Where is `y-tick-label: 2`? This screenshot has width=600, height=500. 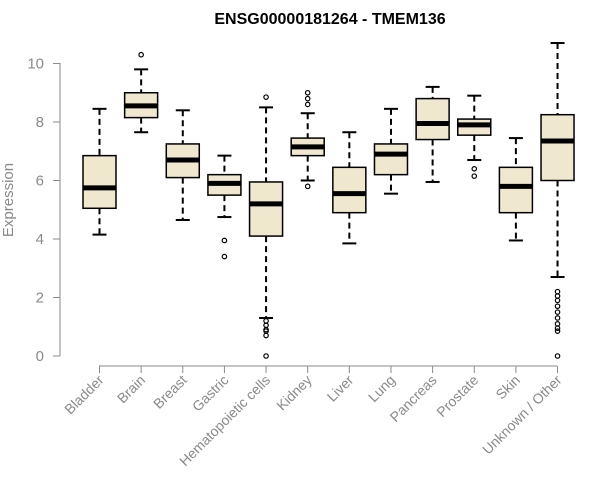
y-tick-label: 2 is located at coordinates (40, 298).